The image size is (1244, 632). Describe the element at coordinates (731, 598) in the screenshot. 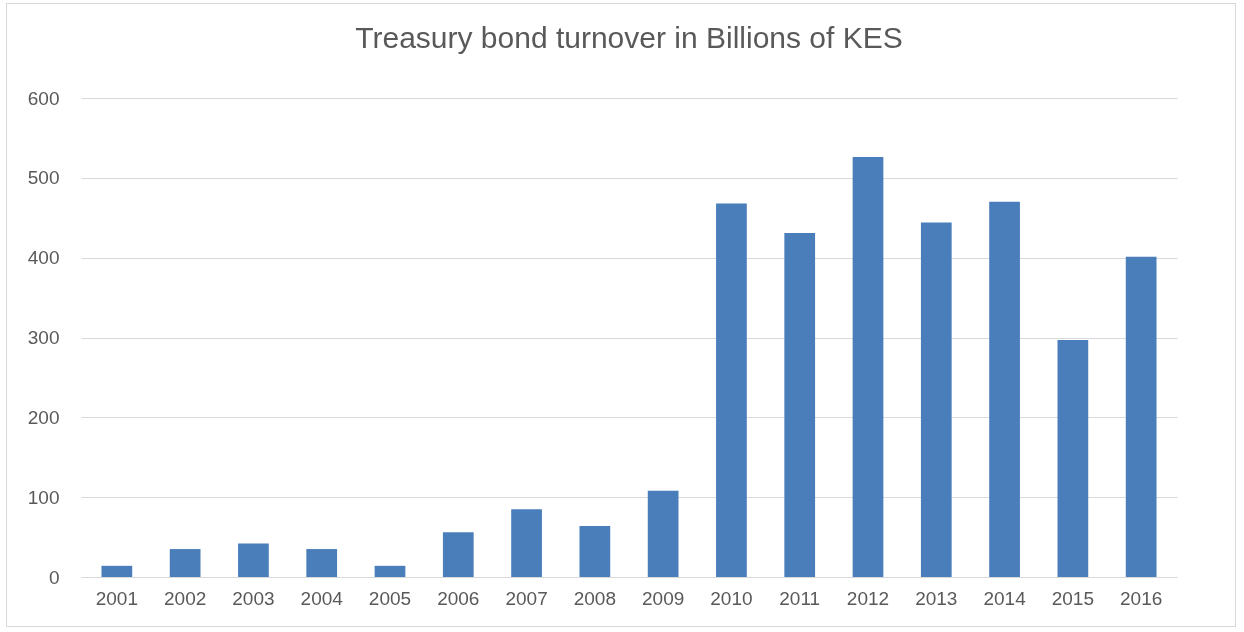

I see `x-tick-label: 2010` at that location.